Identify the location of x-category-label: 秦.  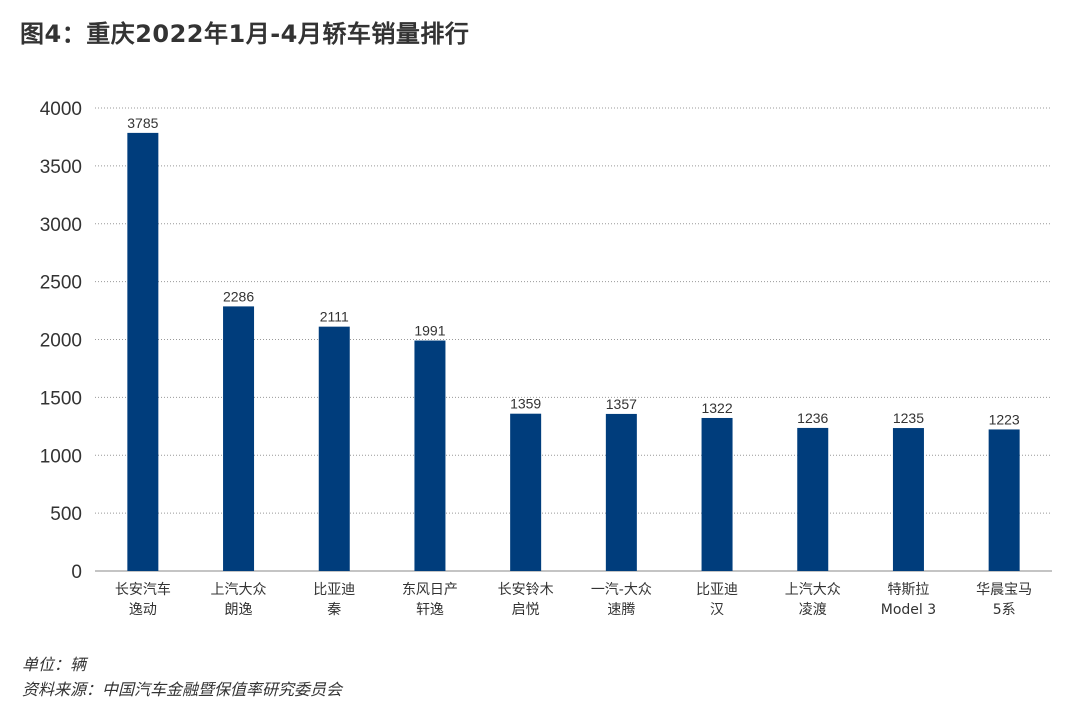
(334, 610).